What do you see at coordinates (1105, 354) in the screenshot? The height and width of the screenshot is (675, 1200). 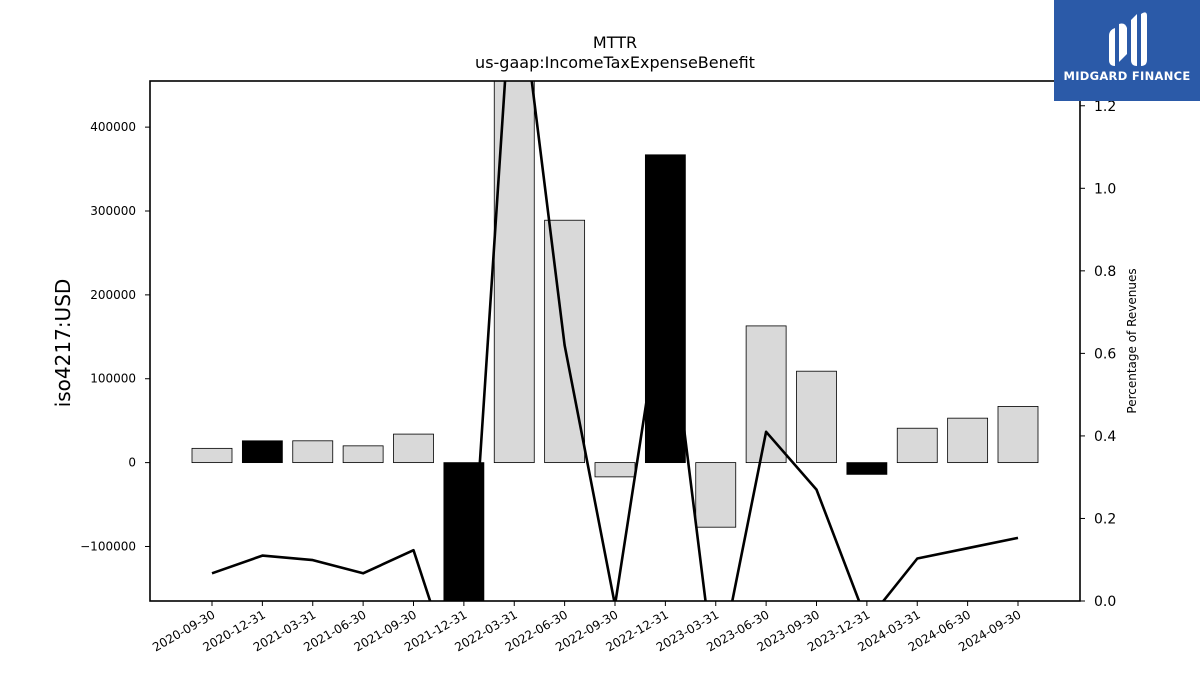 I see `y2-tick-label: 0.6` at bounding box center [1105, 354].